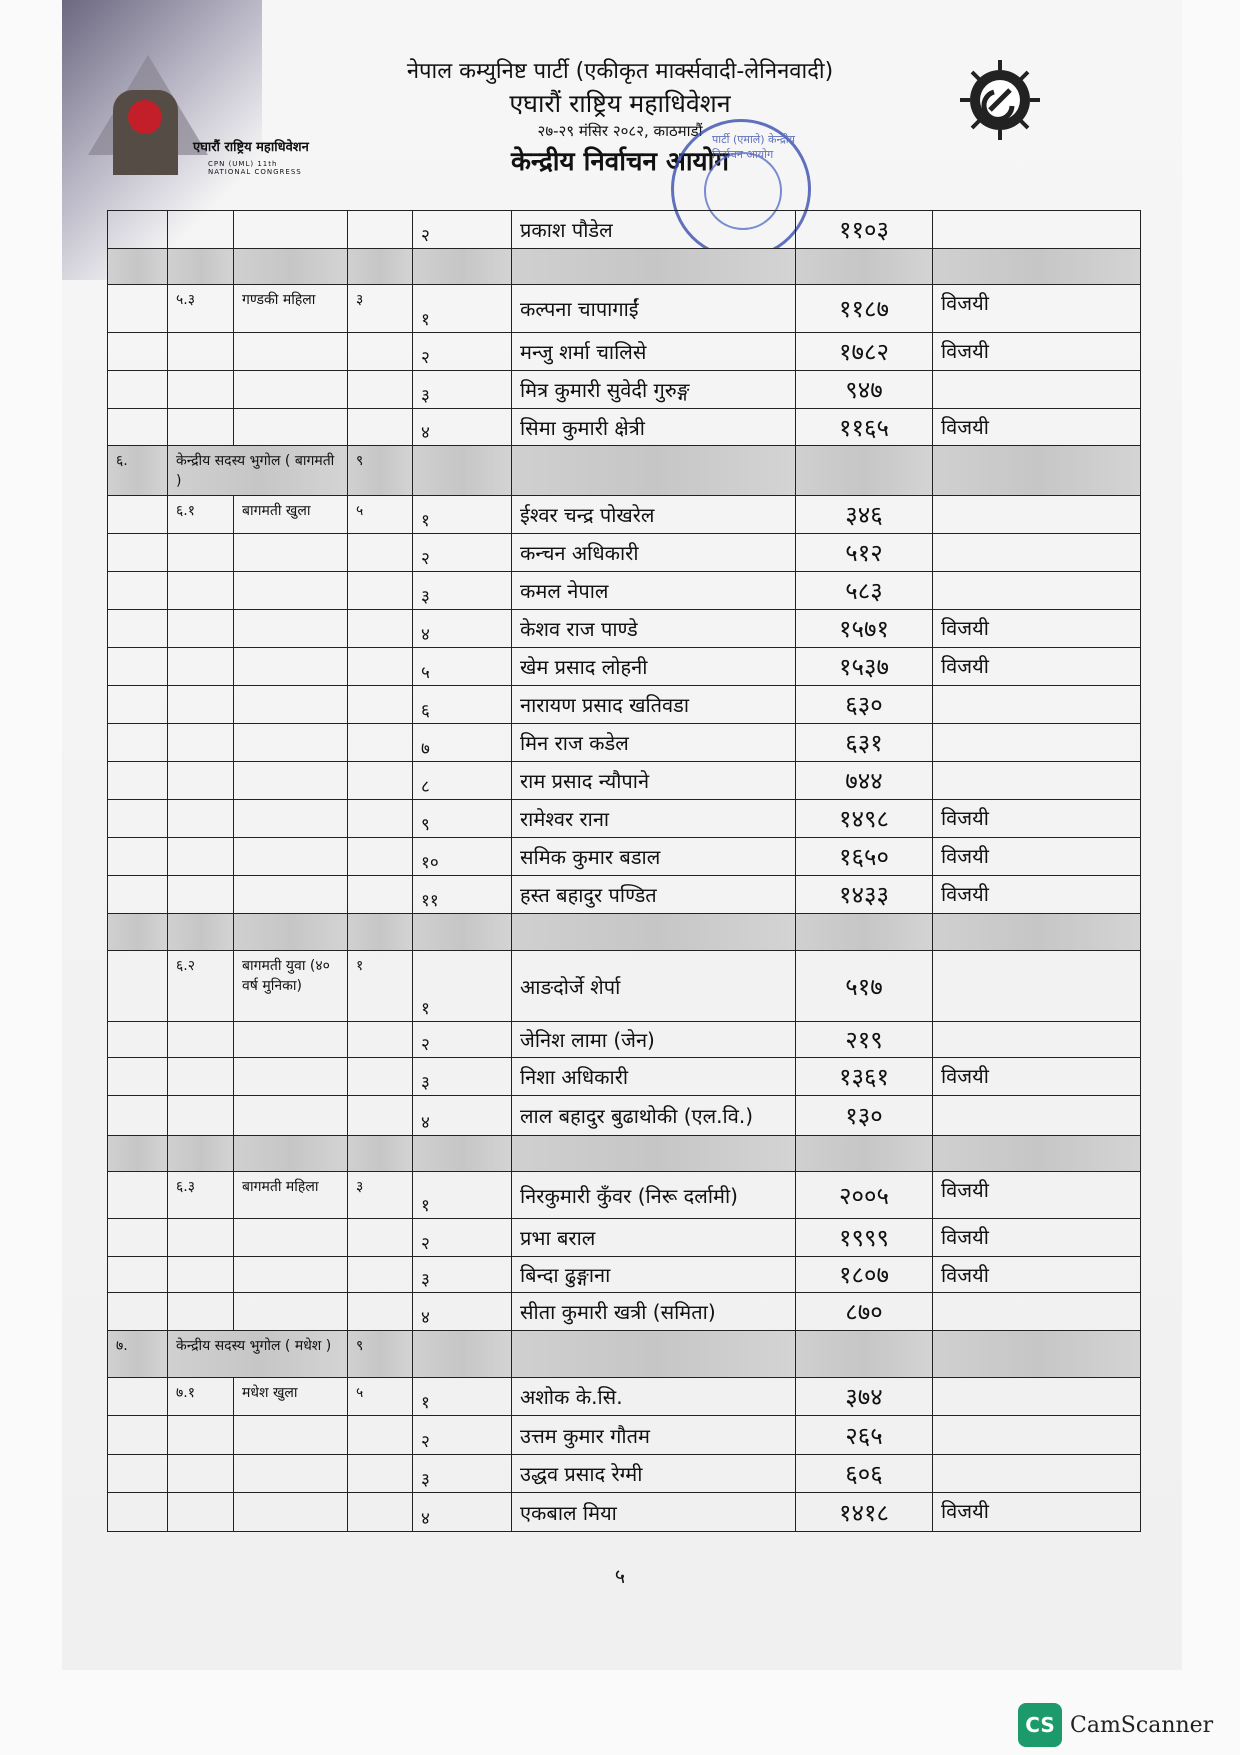 This screenshot has height=1755, width=1240. I want to click on candidate-no-cell: १०, so click(462, 856).